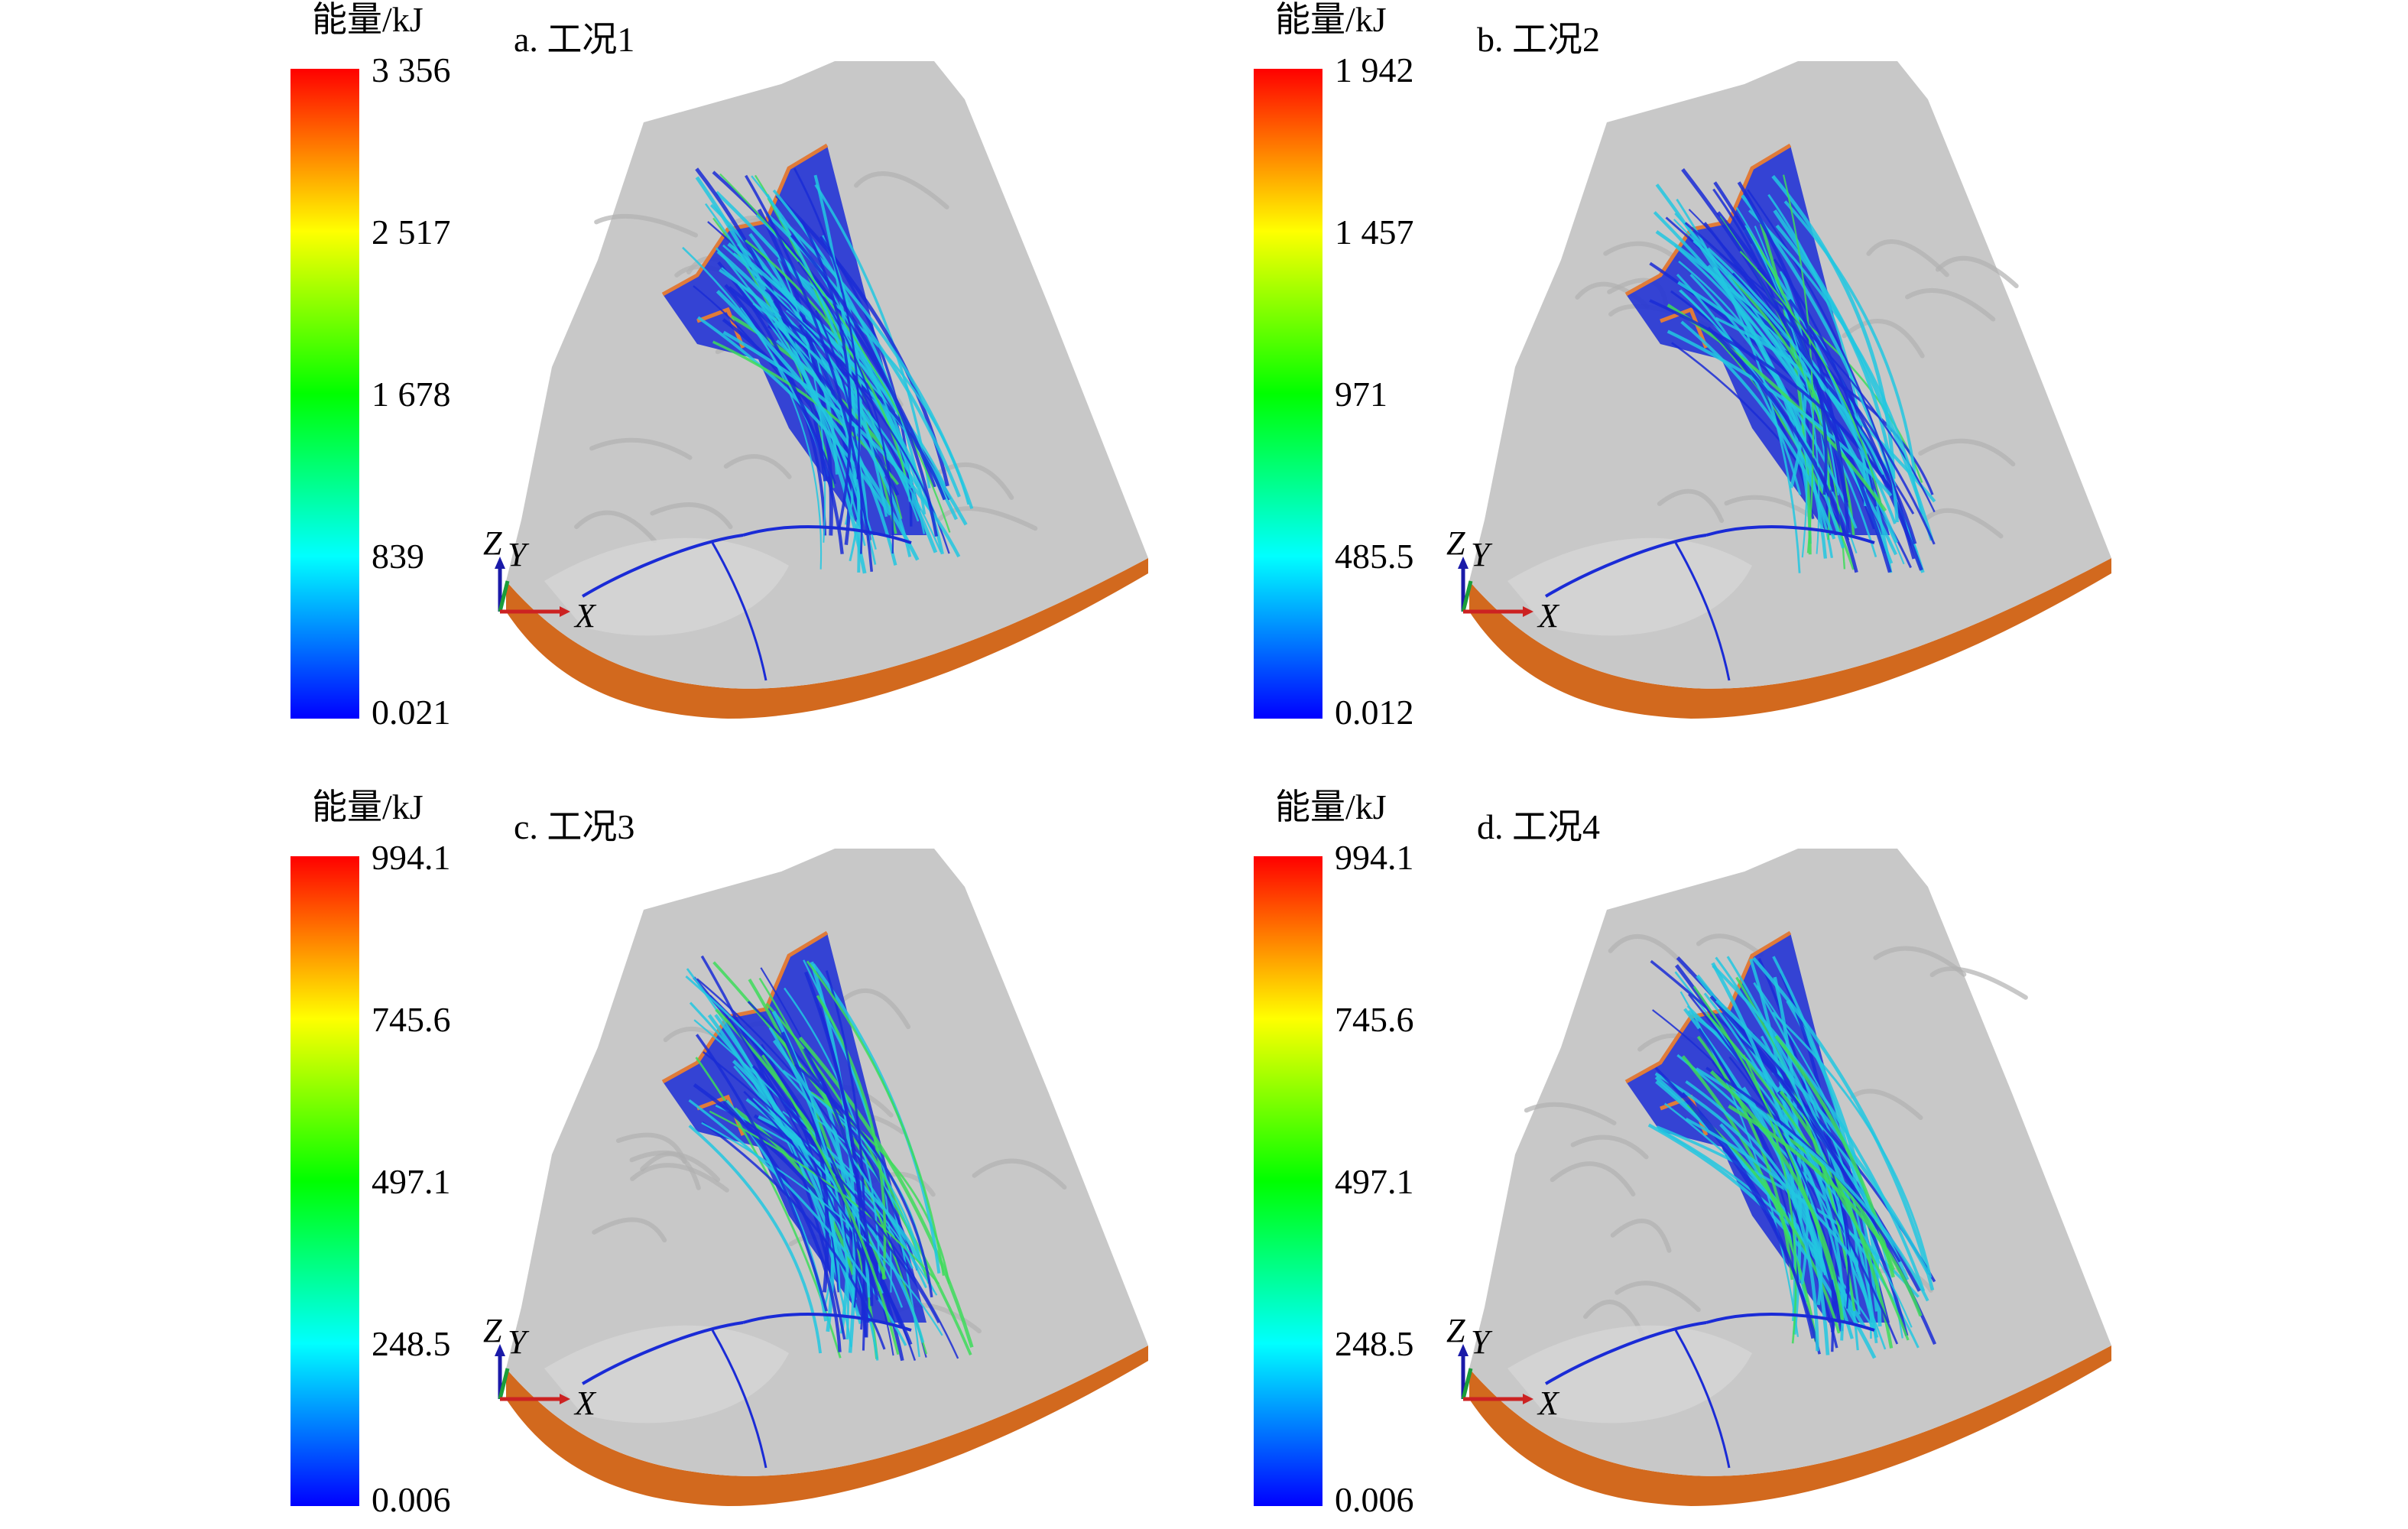 The width and height of the screenshot is (2408, 1529). What do you see at coordinates (412, 69) in the screenshot?
I see `colorbar-tick-max: 3 356` at bounding box center [412, 69].